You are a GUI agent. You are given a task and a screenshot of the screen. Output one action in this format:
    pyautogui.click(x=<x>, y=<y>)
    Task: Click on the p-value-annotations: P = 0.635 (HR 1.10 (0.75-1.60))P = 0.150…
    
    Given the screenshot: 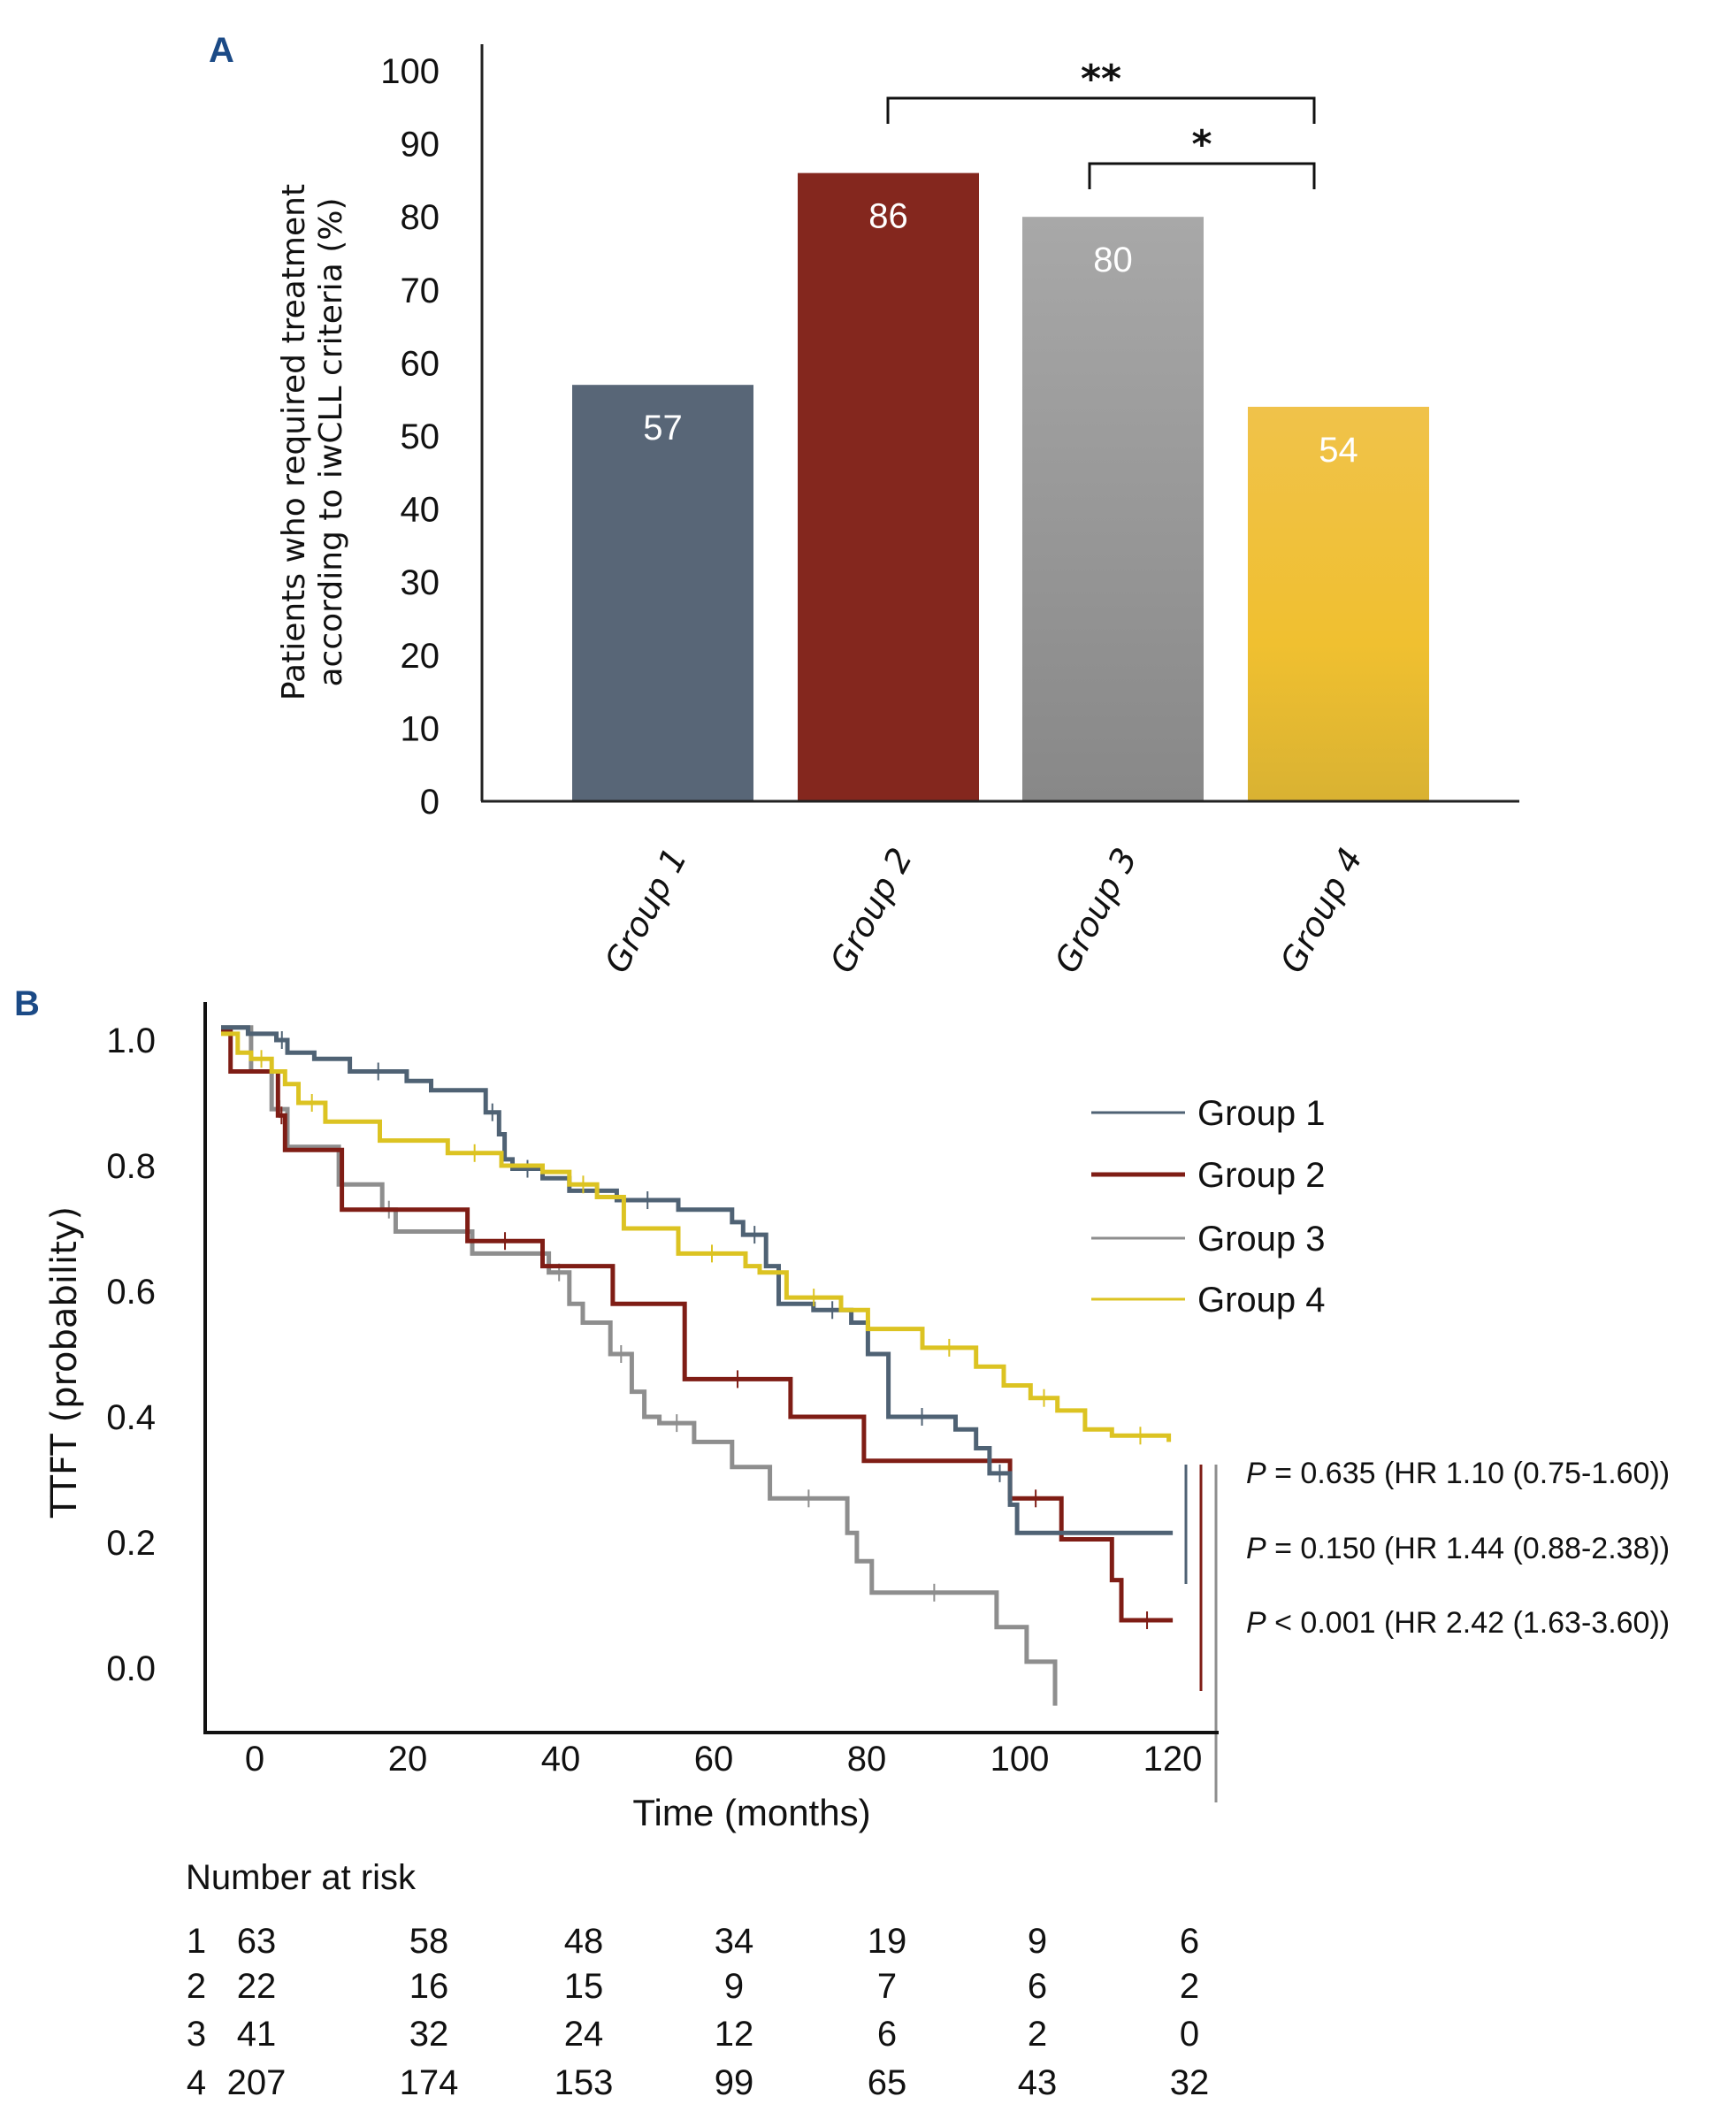 What is the action you would take?
    pyautogui.click(x=1458, y=1548)
    